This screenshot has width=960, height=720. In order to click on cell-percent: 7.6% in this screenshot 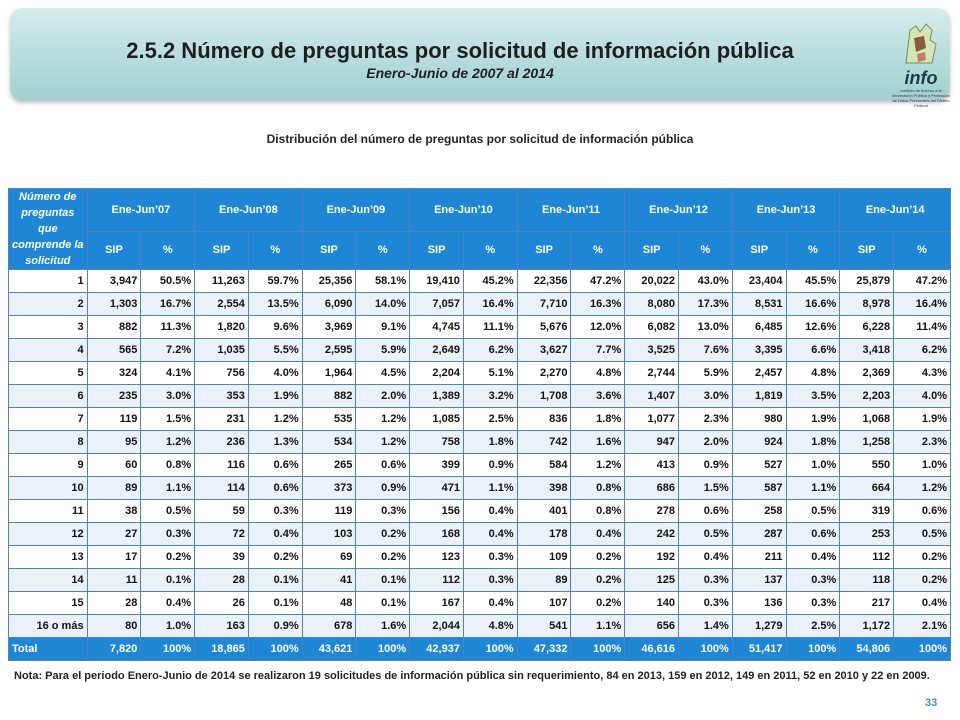, I will do `click(705, 350)`.